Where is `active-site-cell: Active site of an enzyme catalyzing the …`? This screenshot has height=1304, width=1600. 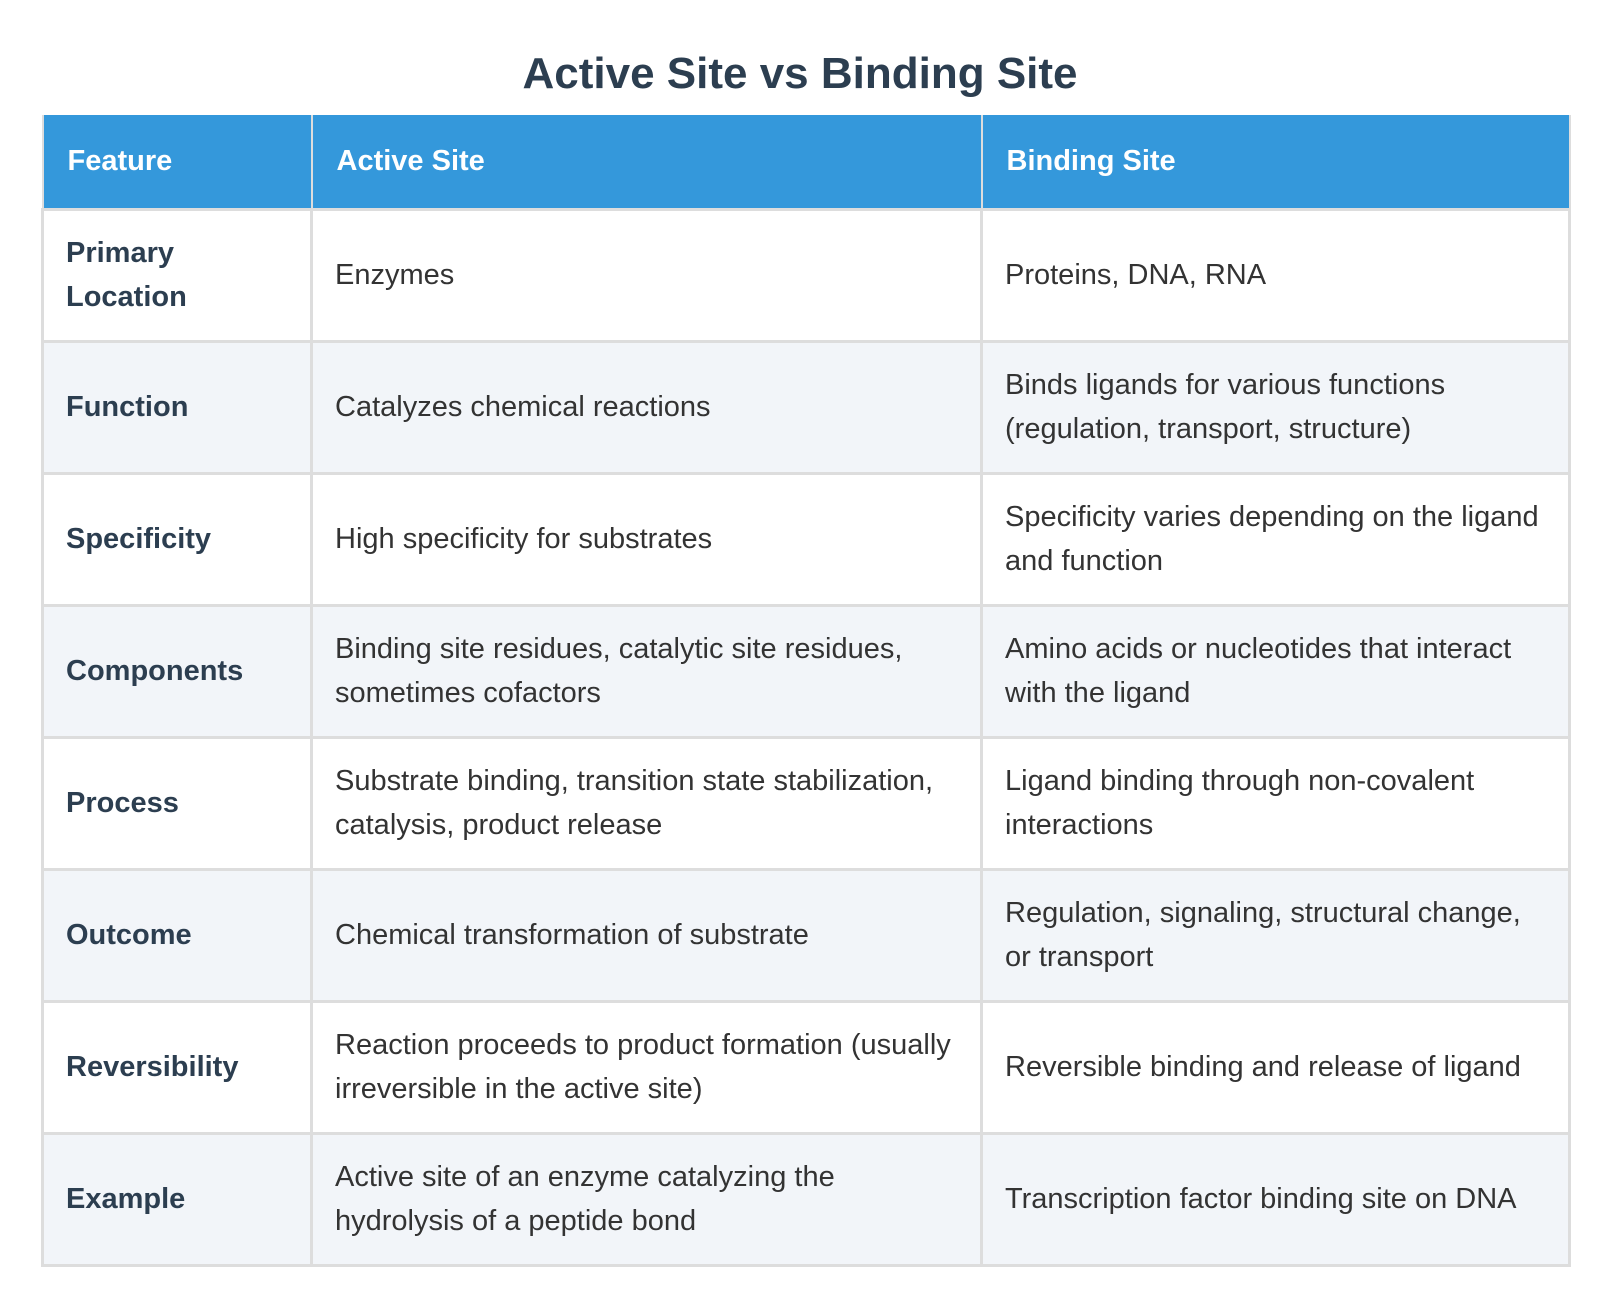
active-site-cell: Active site of an enzyme catalyzing the … is located at coordinates (646, 1199).